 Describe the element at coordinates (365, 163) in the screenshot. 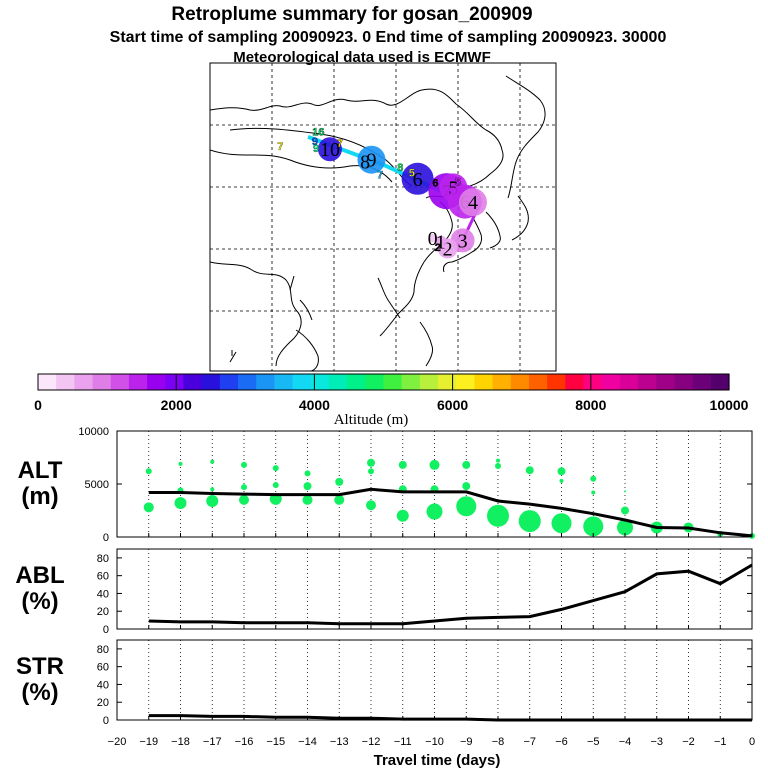

I see `cluster-label: 8` at that location.